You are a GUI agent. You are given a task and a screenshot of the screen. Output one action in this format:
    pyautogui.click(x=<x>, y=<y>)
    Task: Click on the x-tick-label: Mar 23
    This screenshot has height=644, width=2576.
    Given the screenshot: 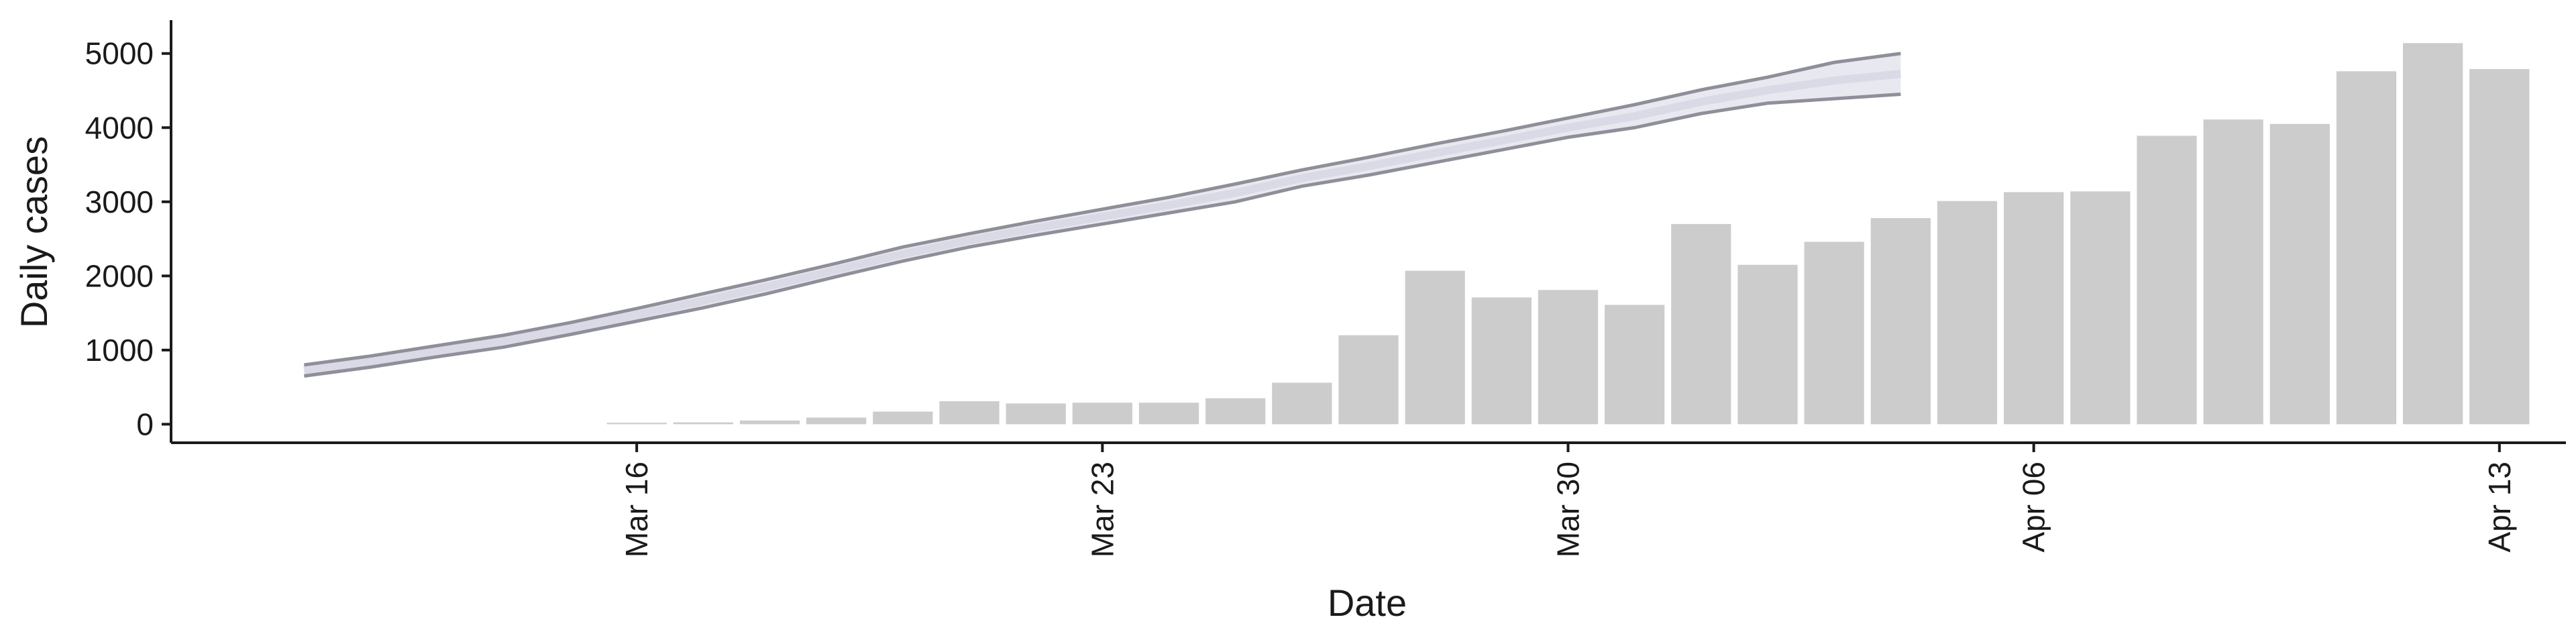 What is the action you would take?
    pyautogui.click(x=1102, y=509)
    